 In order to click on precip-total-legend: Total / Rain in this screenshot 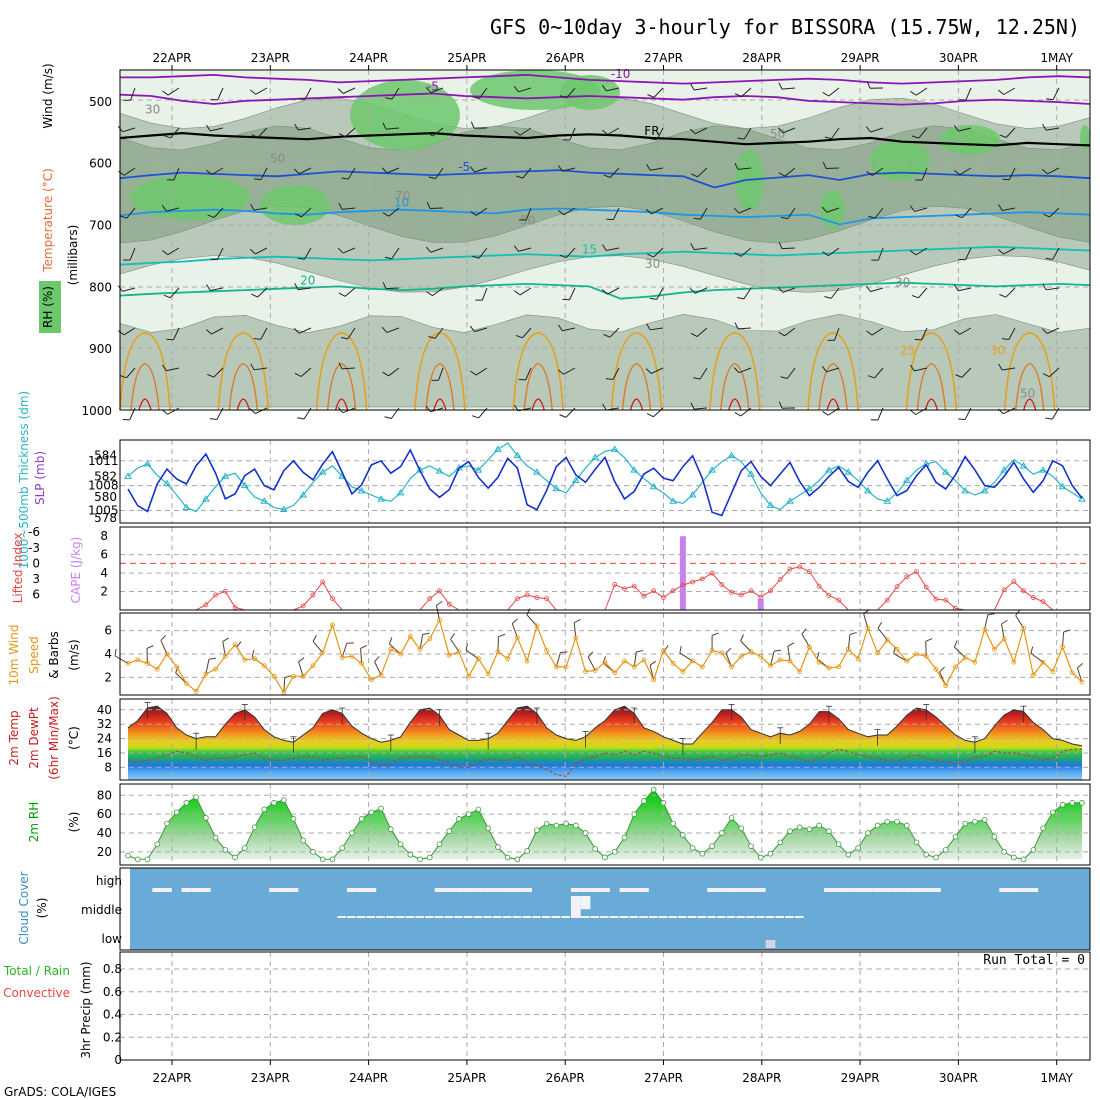, I will do `click(36, 971)`.